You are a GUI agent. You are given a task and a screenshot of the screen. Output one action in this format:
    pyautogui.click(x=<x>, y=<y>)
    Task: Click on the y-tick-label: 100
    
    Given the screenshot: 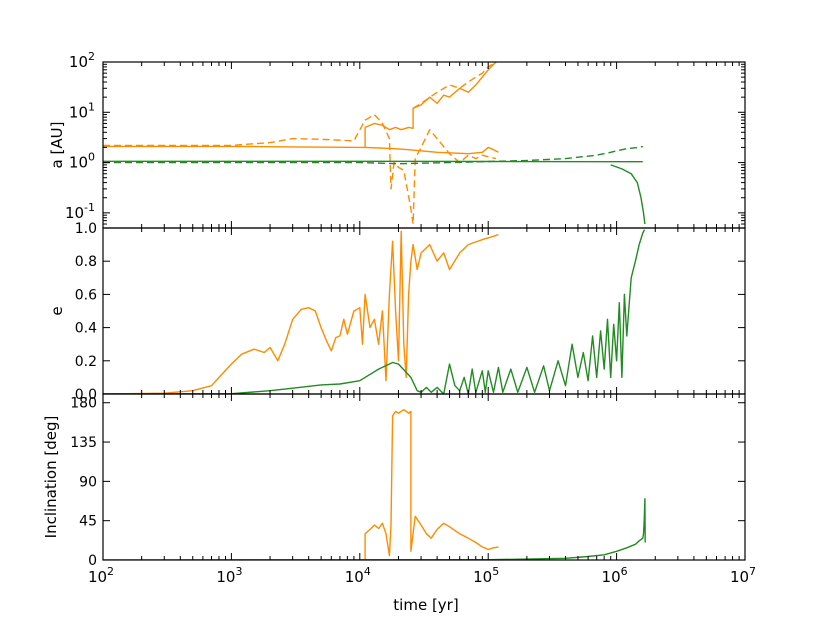 What is the action you would take?
    pyautogui.click(x=82, y=161)
    